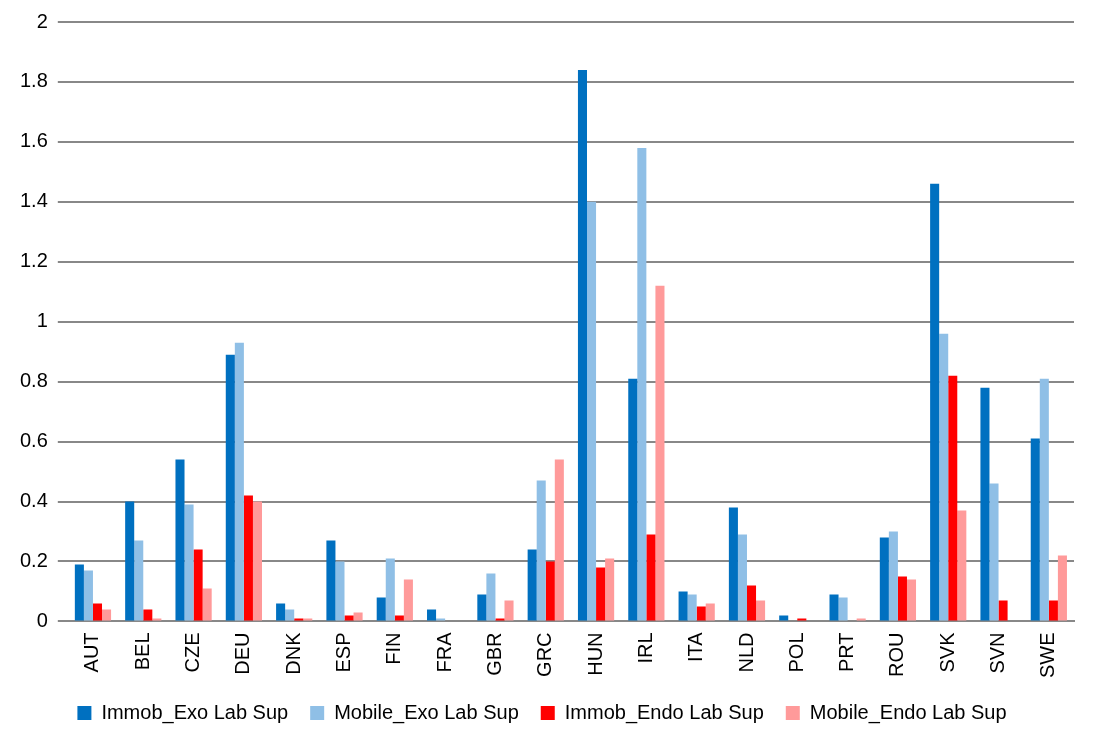 This screenshot has height=743, width=1094. Describe the element at coordinates (745, 652) in the screenshot. I see `x-tick-label: NLD` at that location.